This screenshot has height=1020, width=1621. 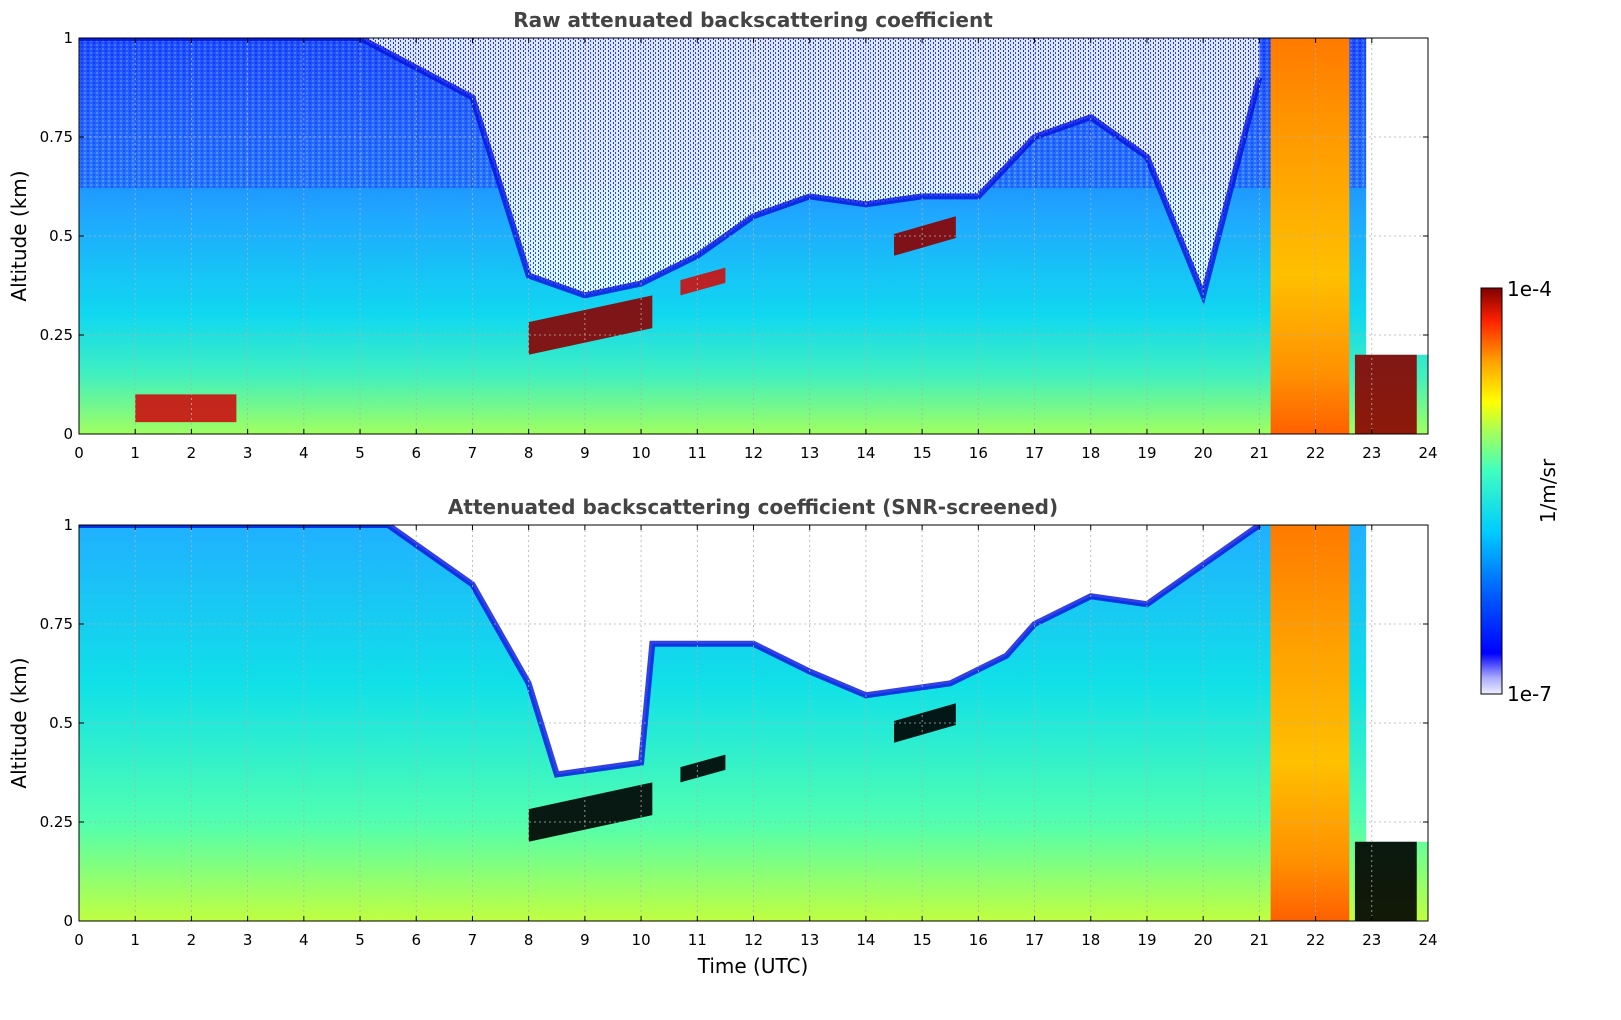 I want to click on colorbar-max-label: 1e-4, so click(x=1529, y=289).